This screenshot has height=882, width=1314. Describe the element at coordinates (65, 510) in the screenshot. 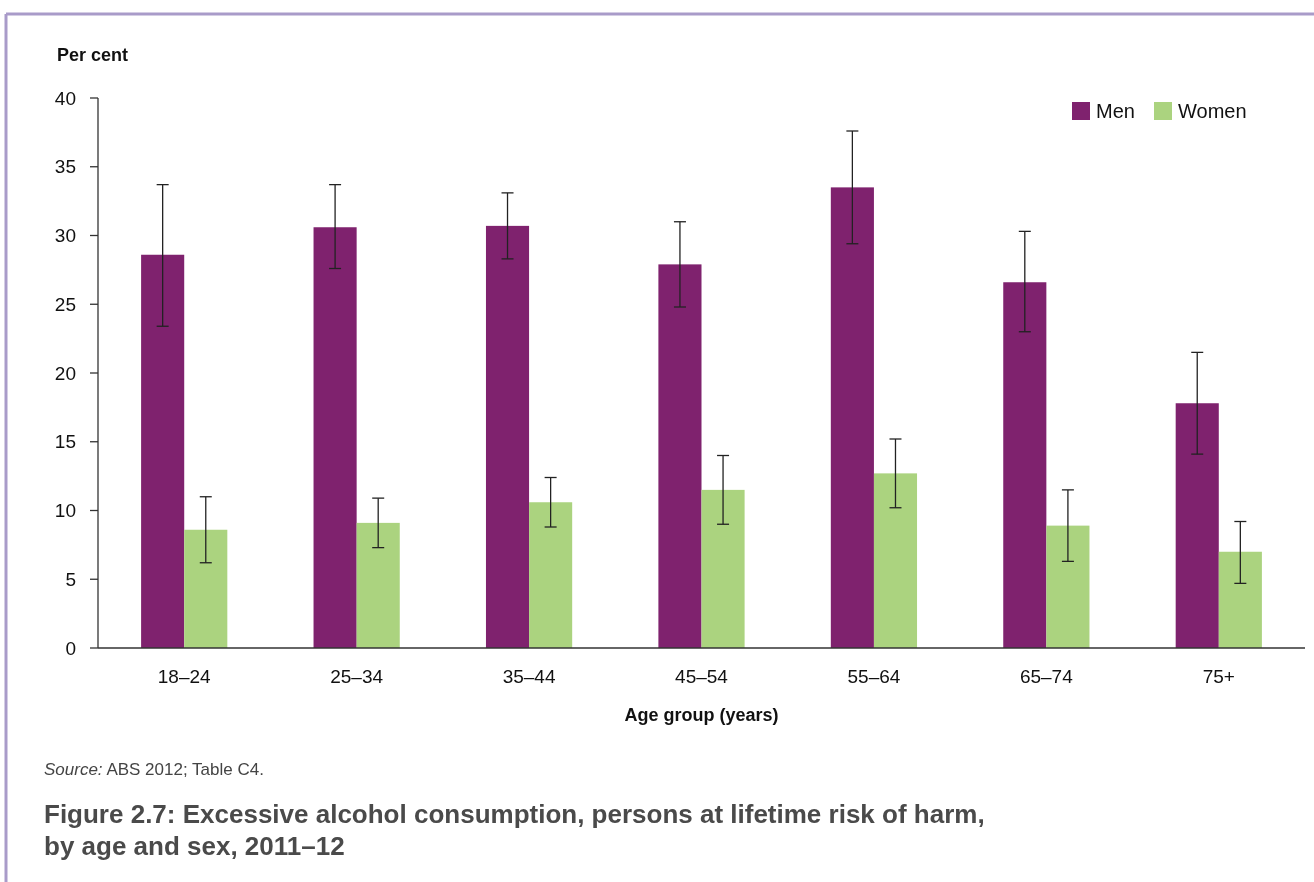

I see `y-tick-label: 10` at that location.